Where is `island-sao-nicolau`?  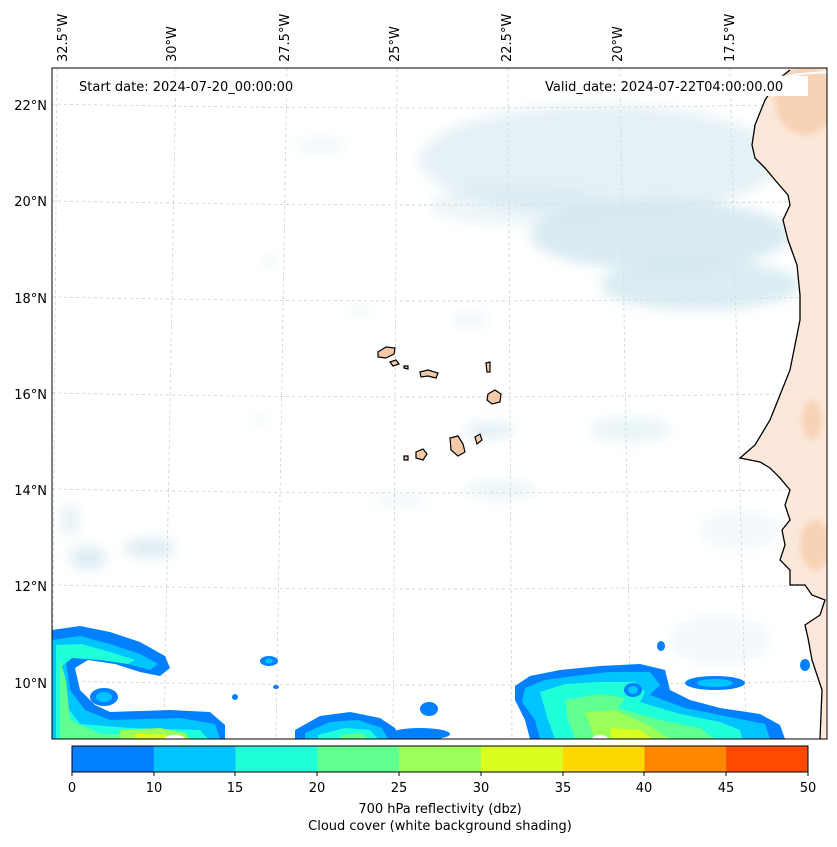 island-sao-nicolau is located at coordinates (429, 374).